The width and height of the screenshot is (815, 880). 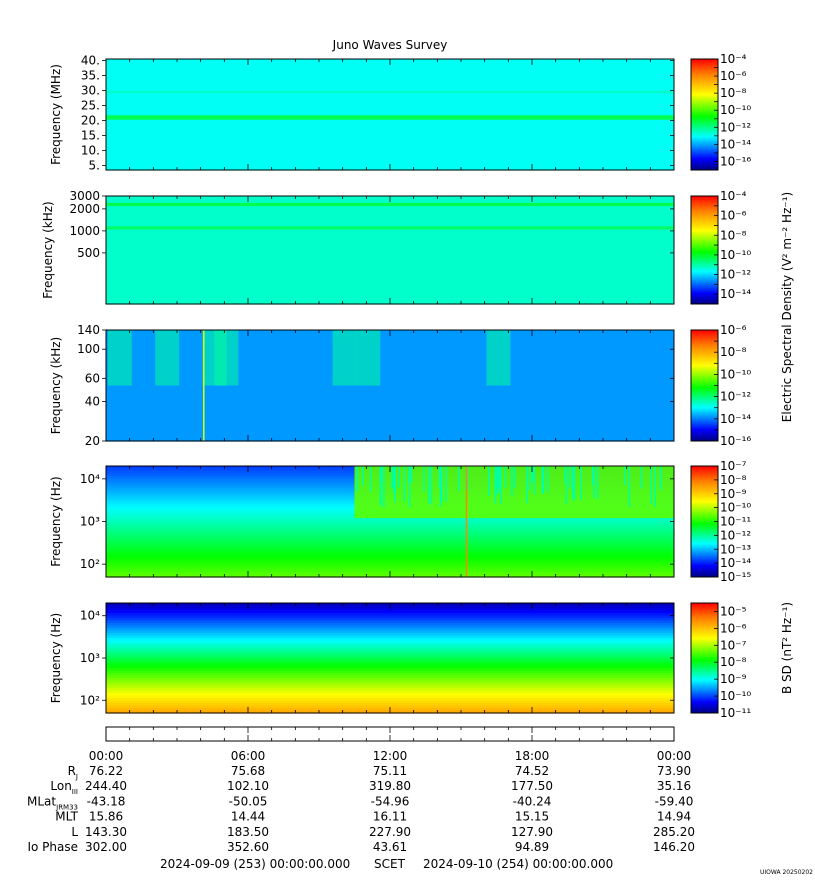 I want to click on spectral-spike, so click(x=204, y=385).